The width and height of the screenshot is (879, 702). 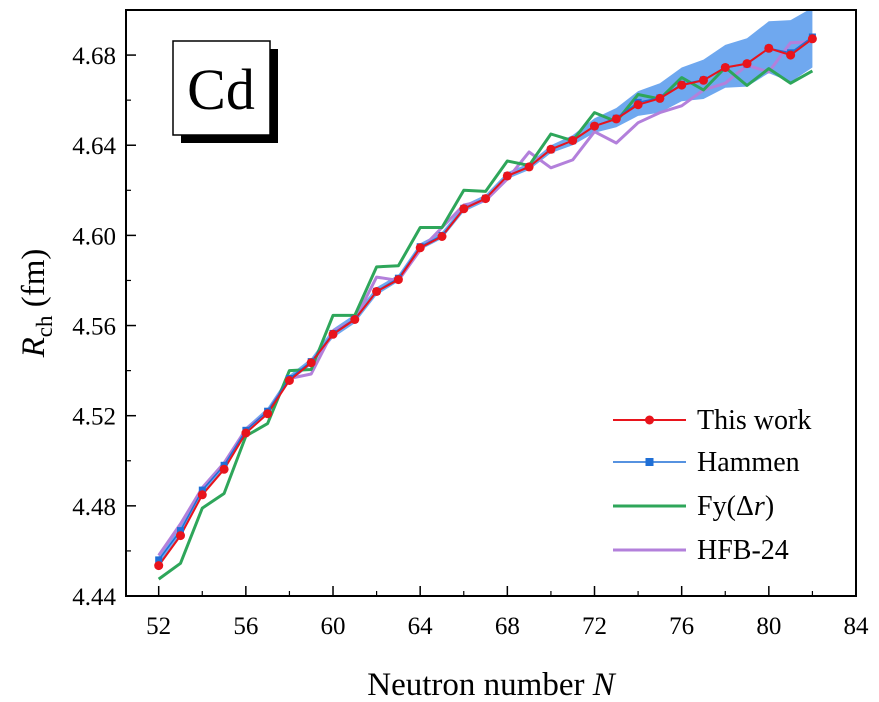 I want to click on legend-label-hfb24: HFB-24, so click(x=743, y=550).